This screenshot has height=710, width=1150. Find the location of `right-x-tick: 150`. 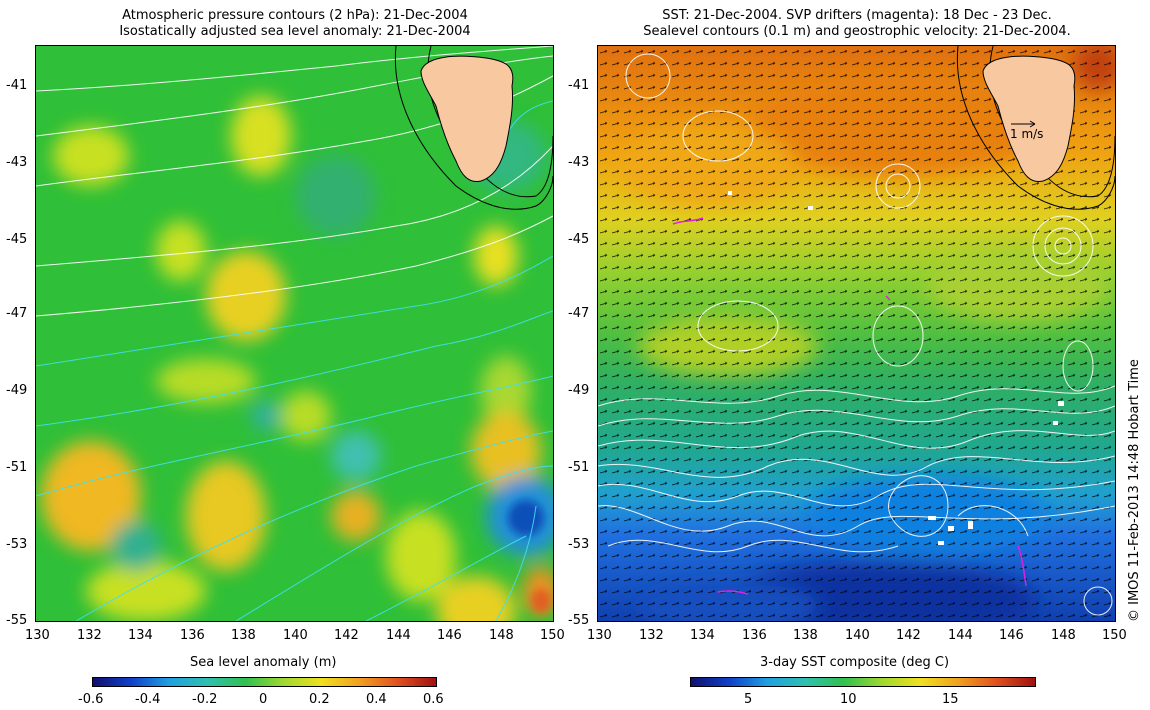

right-x-tick: 150 is located at coordinates (1114, 635).